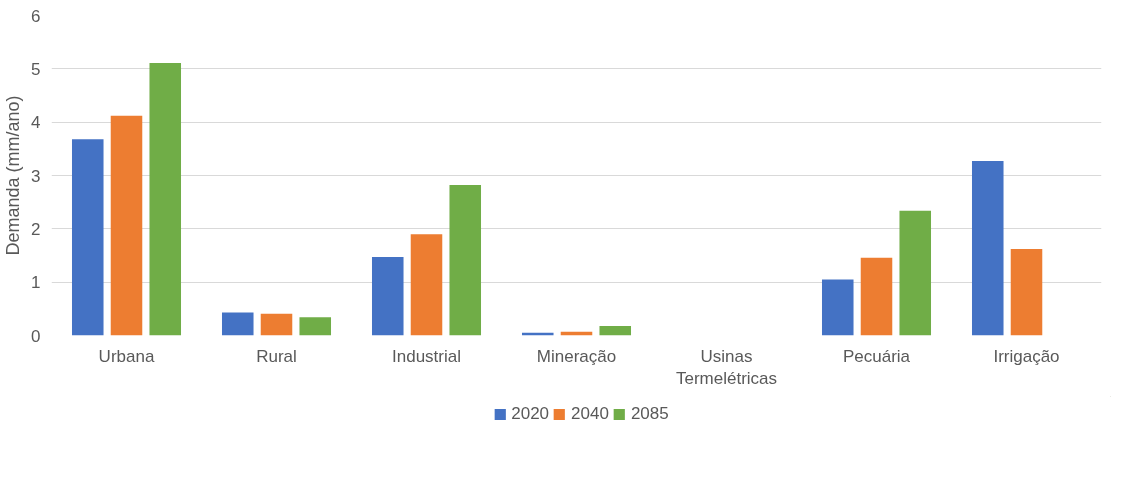 The width and height of the screenshot is (1140, 485). I want to click on y-tick-label: 4, so click(36, 123).